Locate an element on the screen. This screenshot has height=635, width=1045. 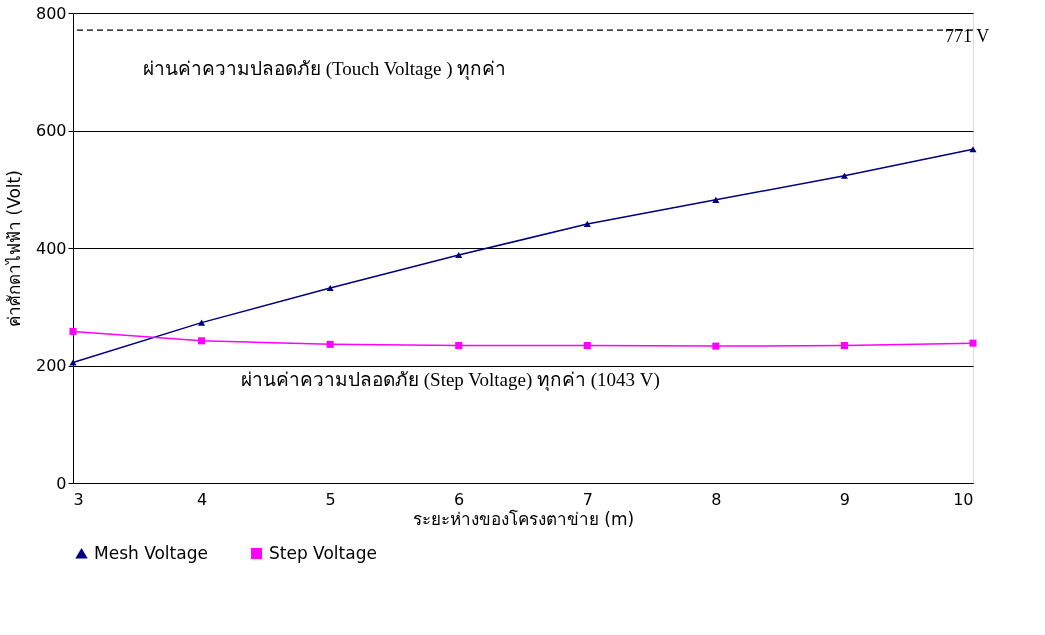
legend-label: Step Voltage is located at coordinates (323, 552).